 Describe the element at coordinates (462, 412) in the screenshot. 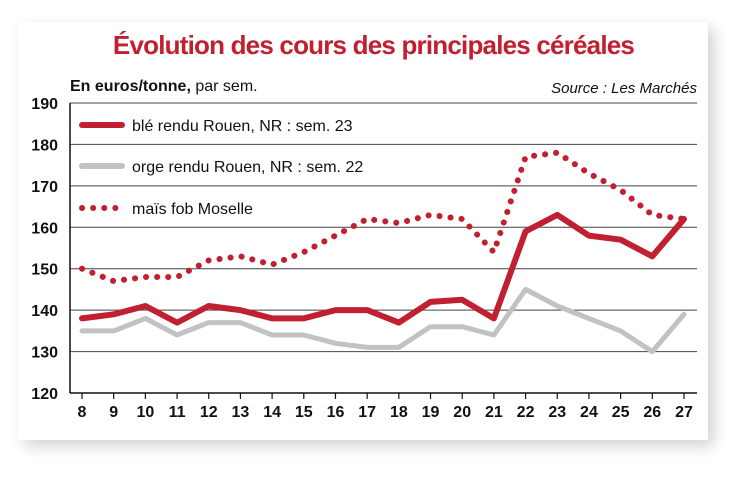

I see `x-tick-label-20: 20` at that location.